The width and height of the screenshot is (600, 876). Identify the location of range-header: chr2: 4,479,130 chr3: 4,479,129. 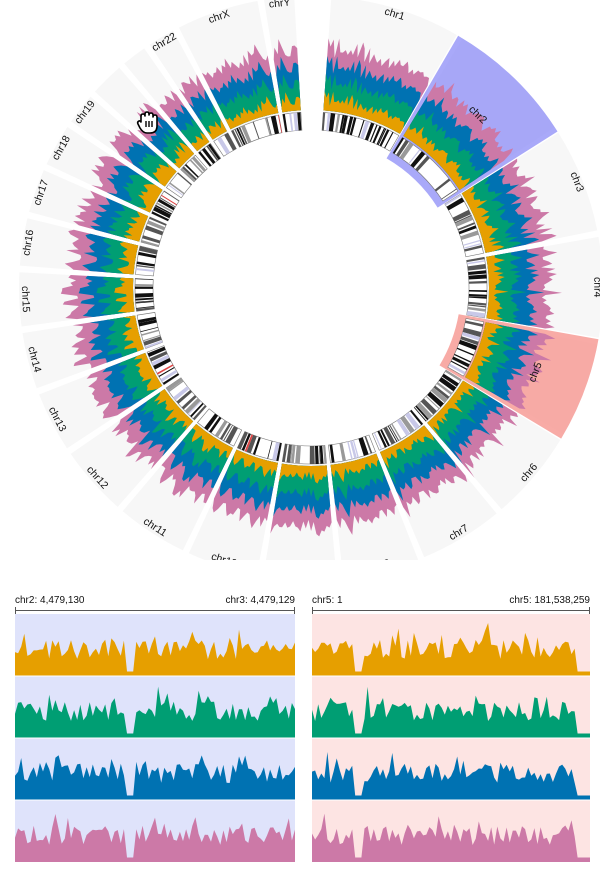
(155, 603).